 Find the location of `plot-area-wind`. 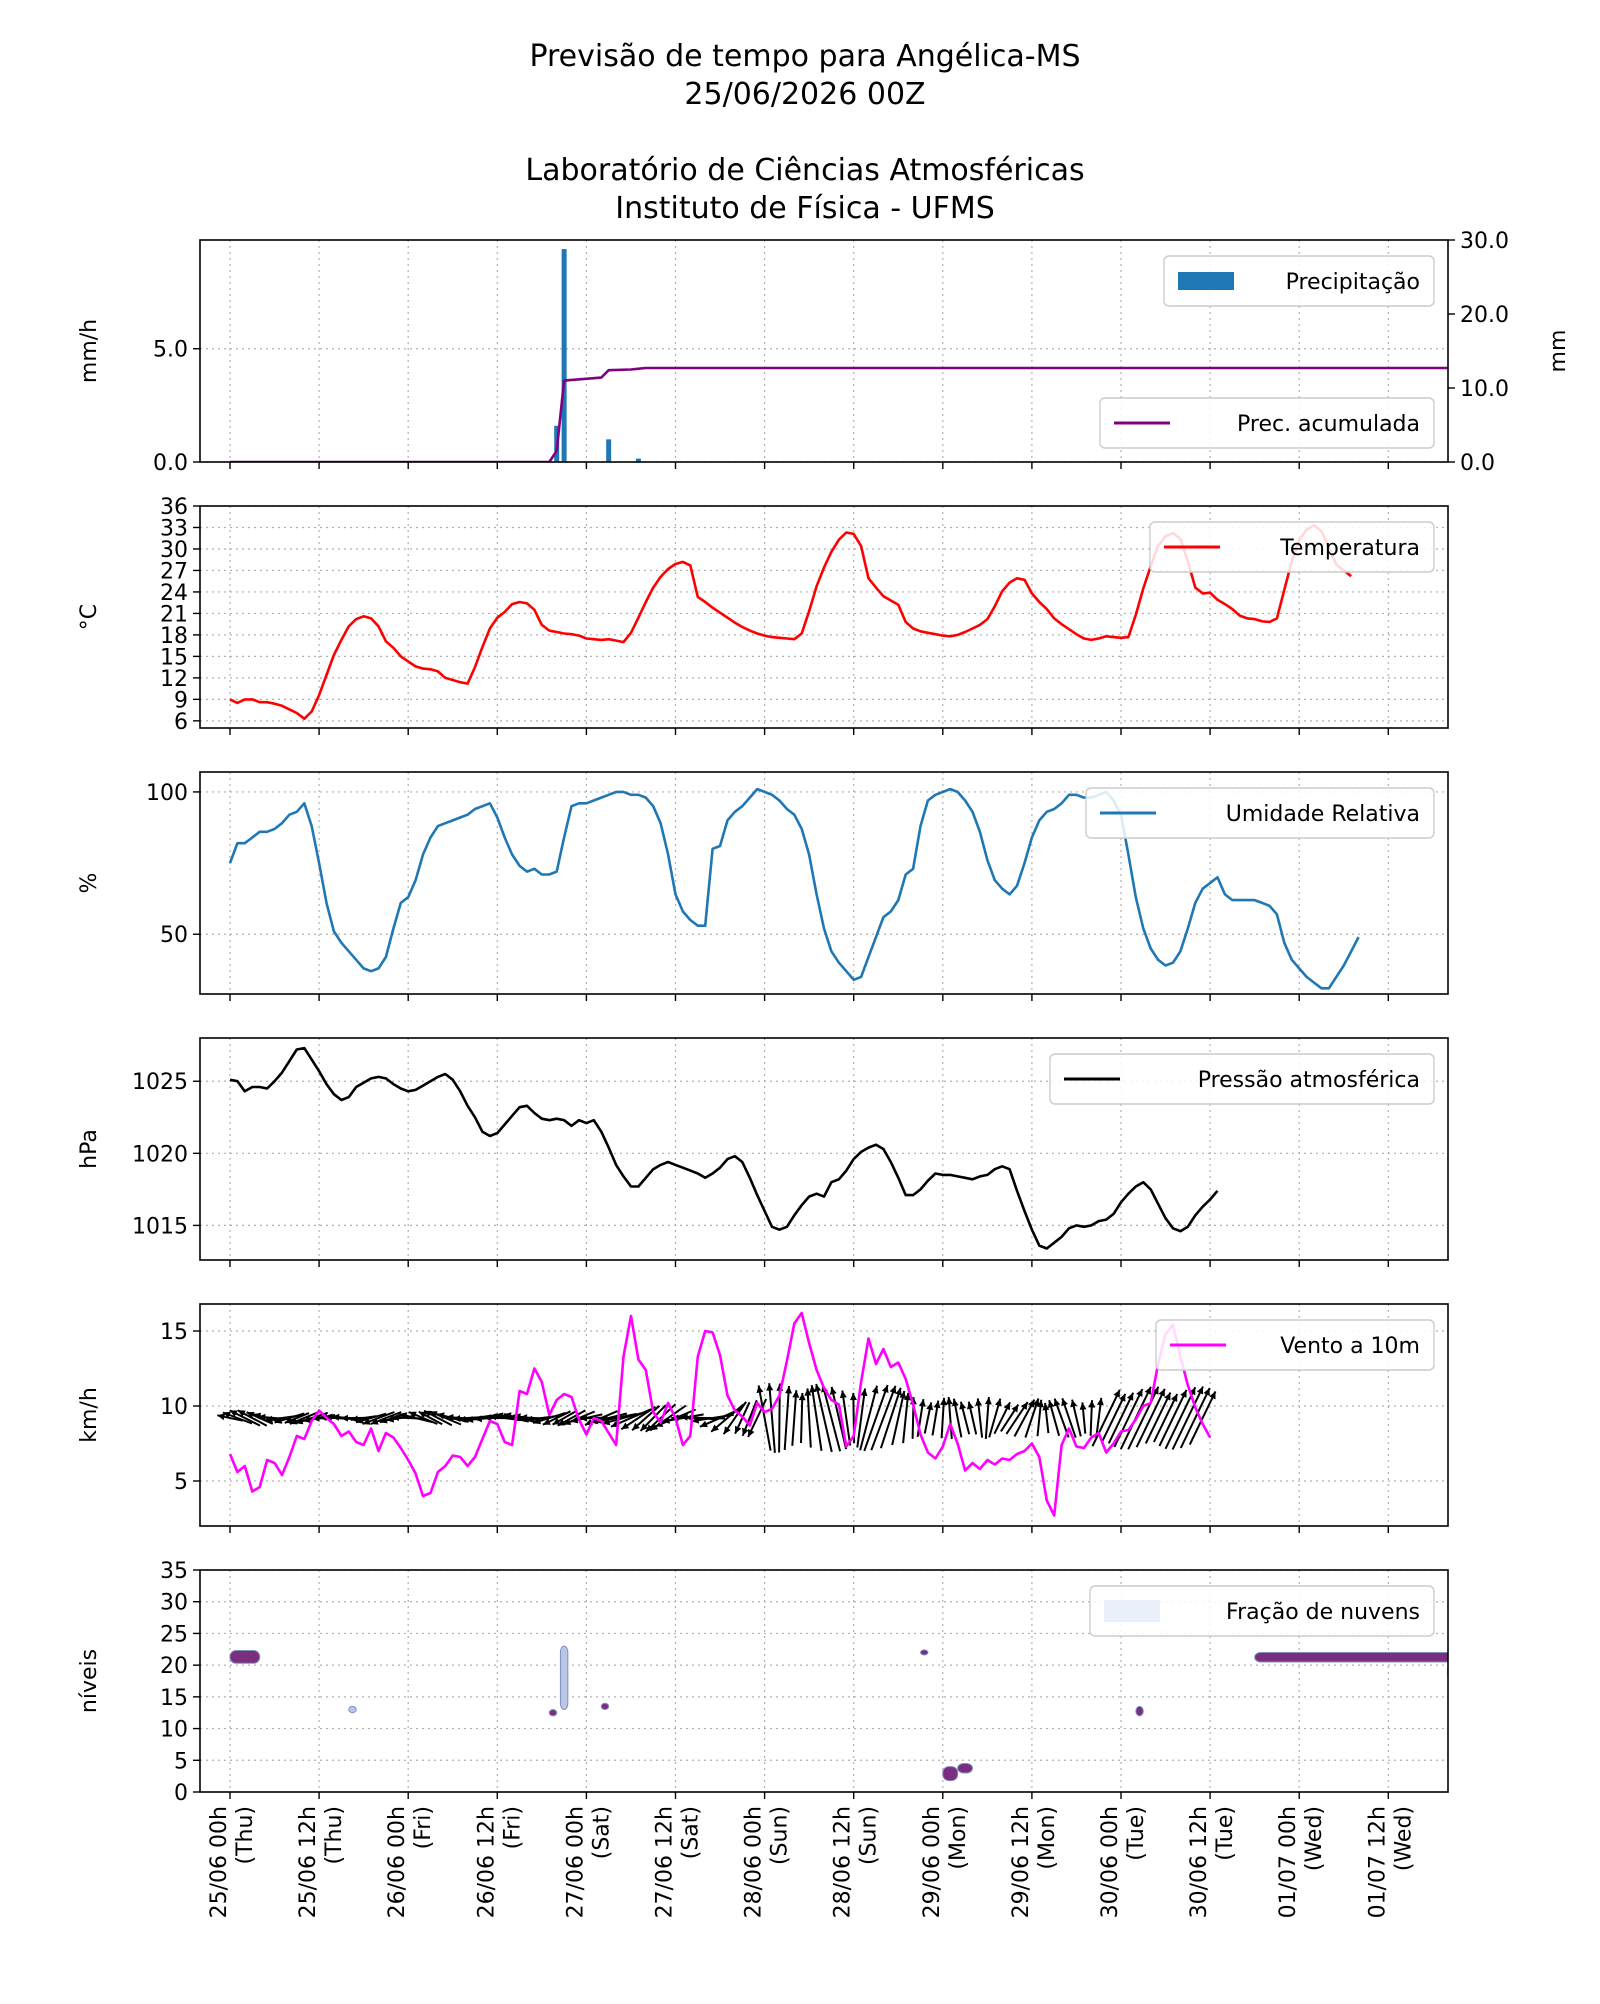

plot-area-wind is located at coordinates (717, 1414).